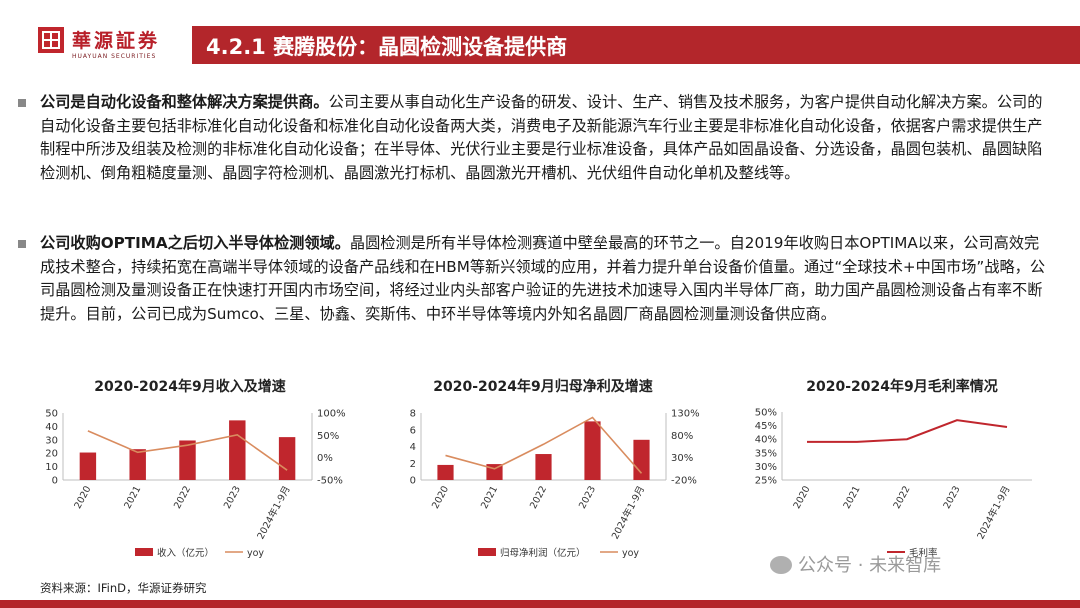 The width and height of the screenshot is (1080, 608). Describe the element at coordinates (325, 458) in the screenshot. I see `y-tick-label: 0%` at that location.